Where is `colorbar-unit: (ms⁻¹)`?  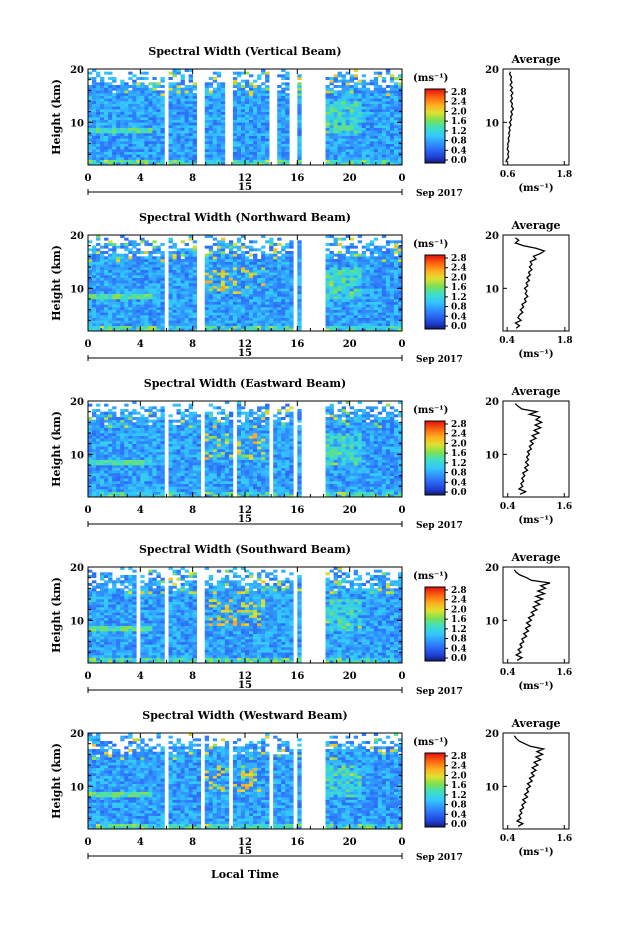 colorbar-unit: (ms⁻¹) is located at coordinates (430, 244).